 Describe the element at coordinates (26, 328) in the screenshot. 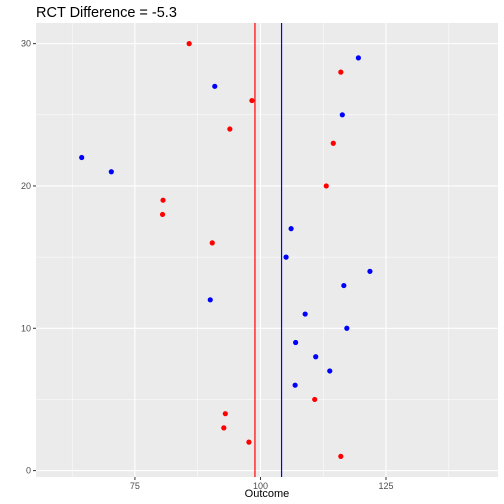

I see `y-tick-label: 10` at that location.